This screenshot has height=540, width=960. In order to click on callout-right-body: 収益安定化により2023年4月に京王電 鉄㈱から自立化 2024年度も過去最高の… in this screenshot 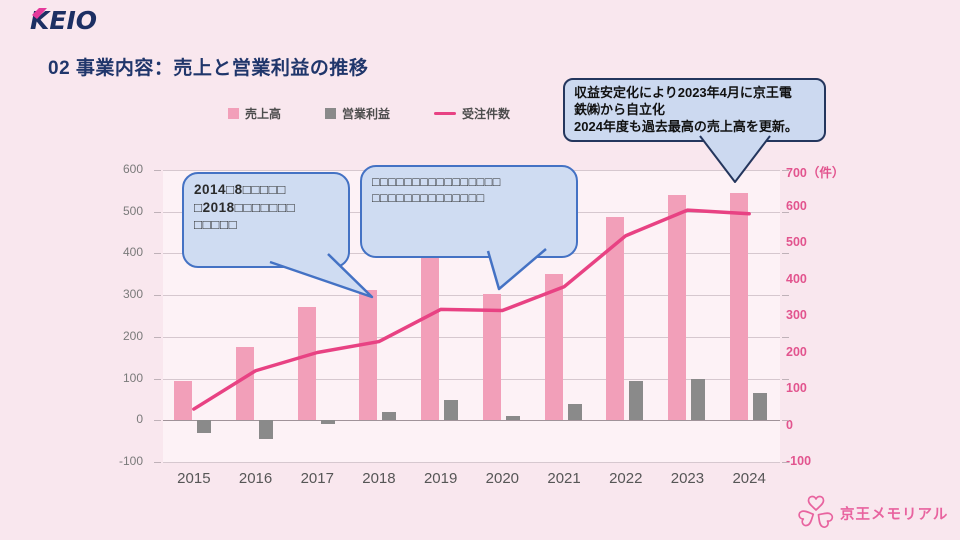, I will do `click(694, 110)`.